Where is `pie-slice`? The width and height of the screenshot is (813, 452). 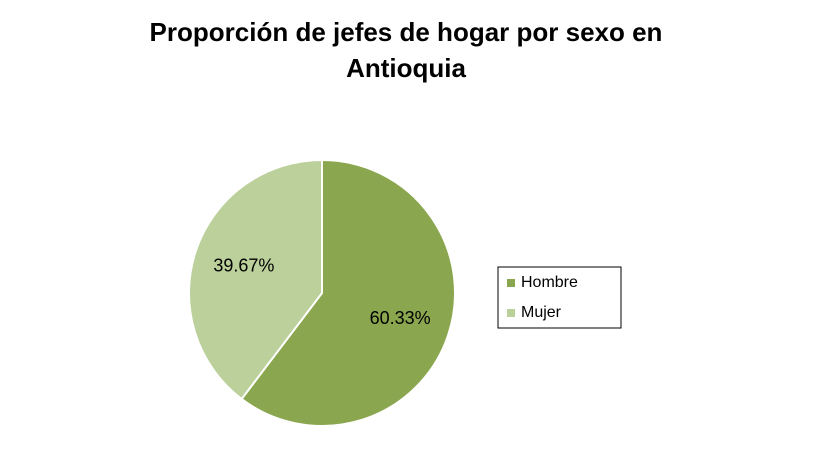 pie-slice is located at coordinates (255, 279).